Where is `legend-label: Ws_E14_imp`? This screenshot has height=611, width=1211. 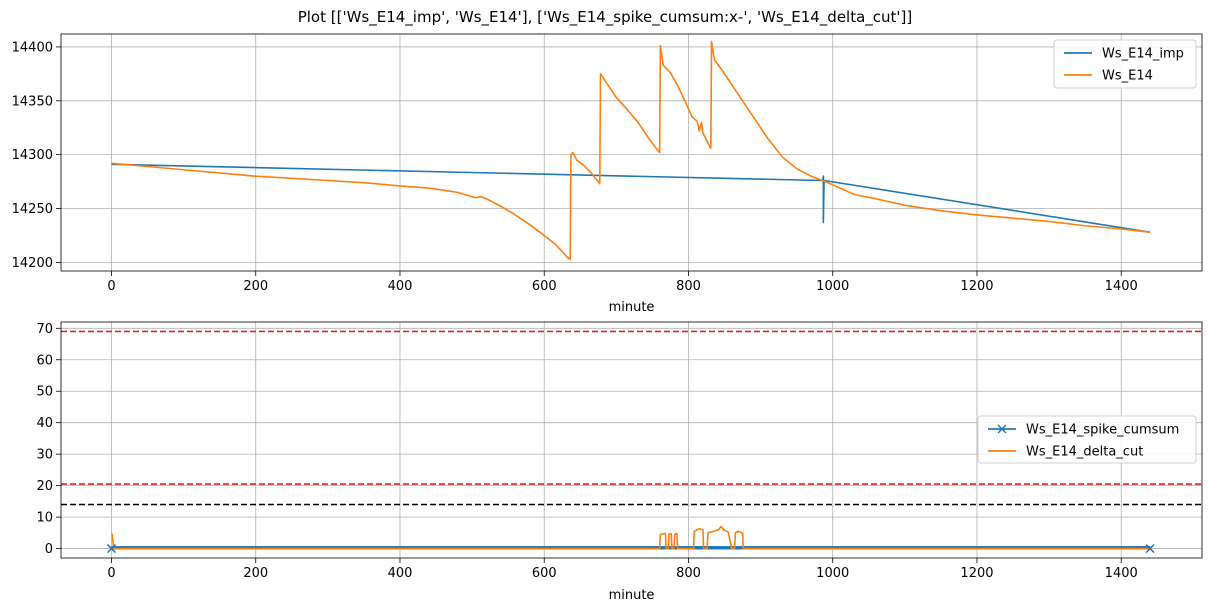 legend-label: Ws_E14_imp is located at coordinates (1143, 54).